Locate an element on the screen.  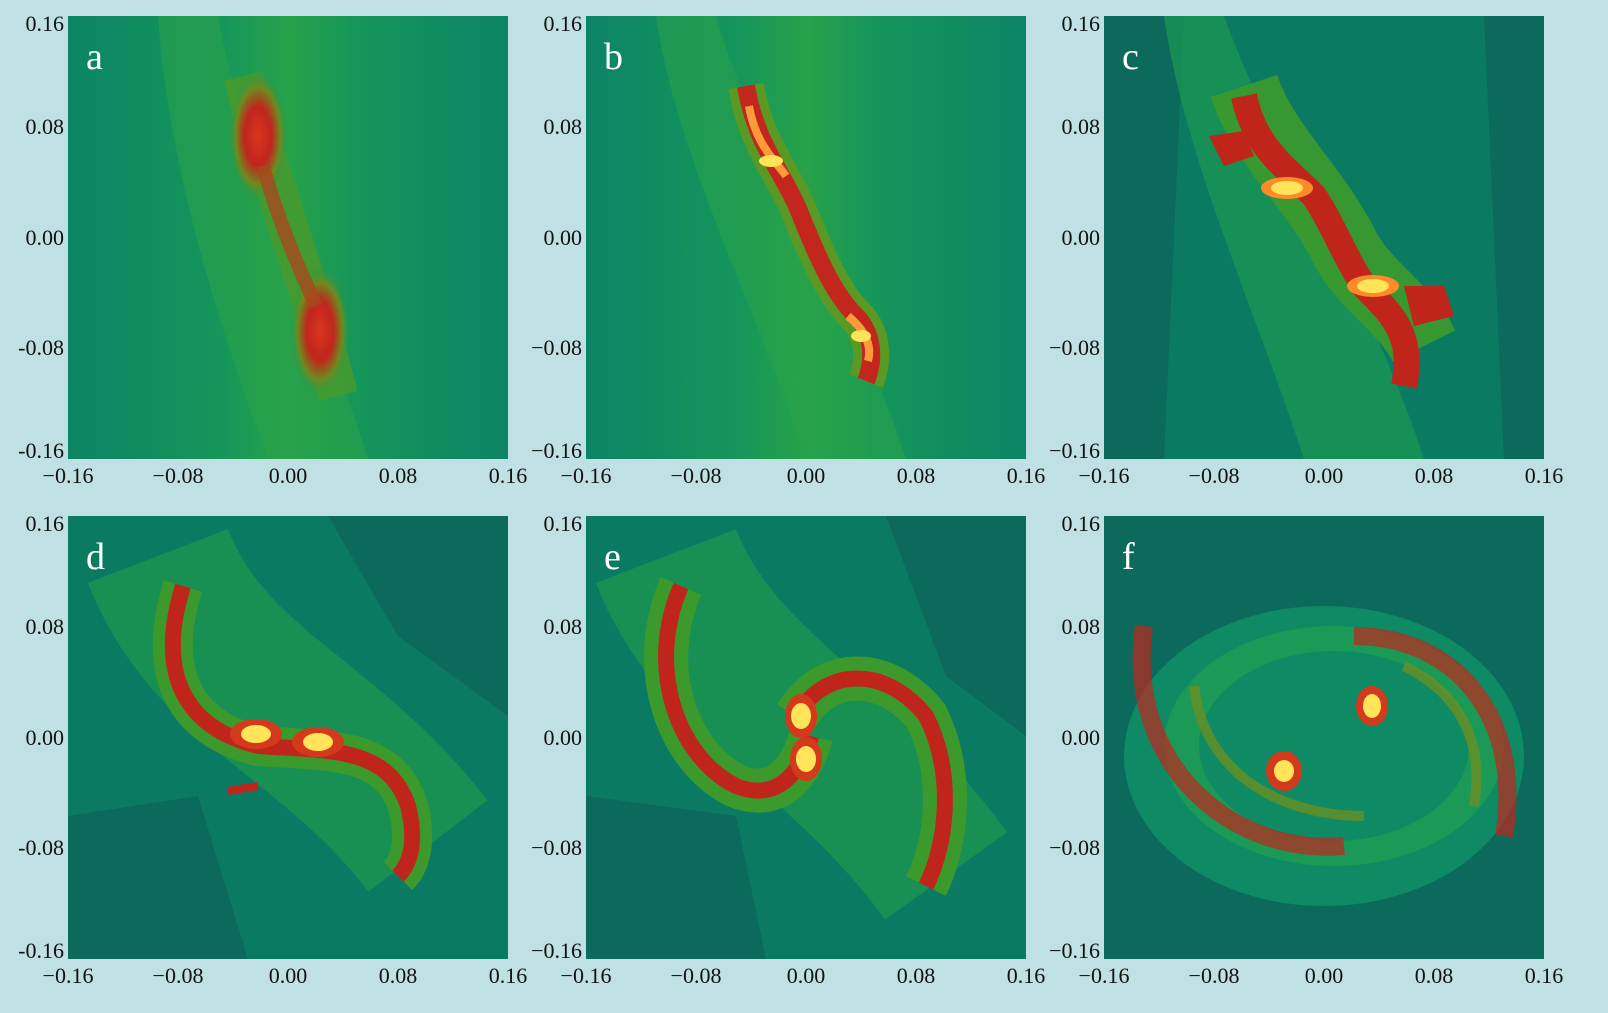
panel-f-plot: f is located at coordinates (1324, 737).